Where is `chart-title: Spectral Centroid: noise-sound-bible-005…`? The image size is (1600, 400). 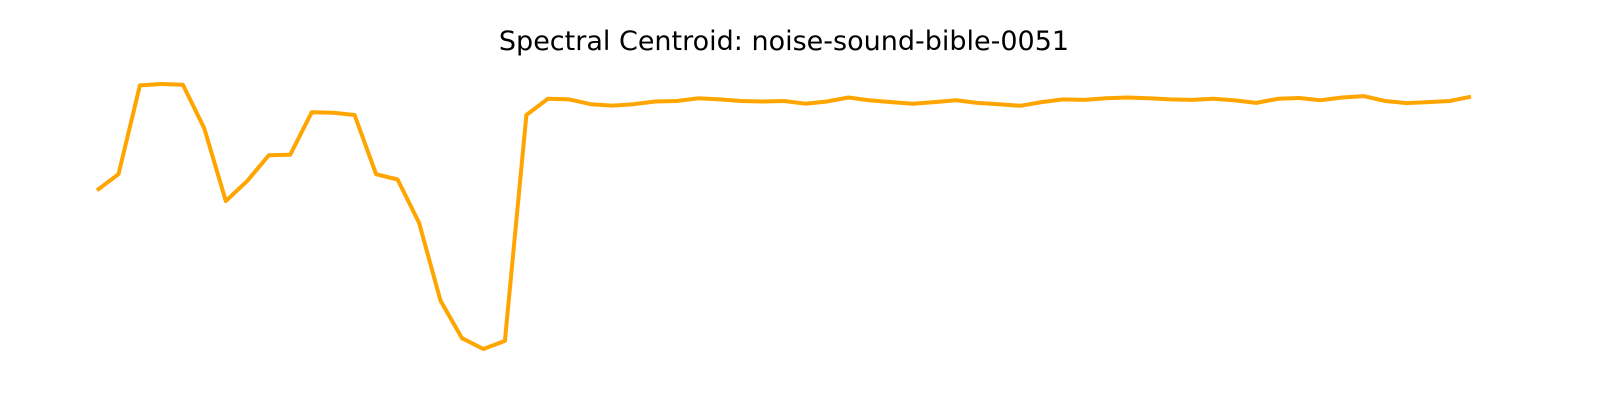
chart-title: Spectral Centroid: noise-sound-bible-005… is located at coordinates (784, 41).